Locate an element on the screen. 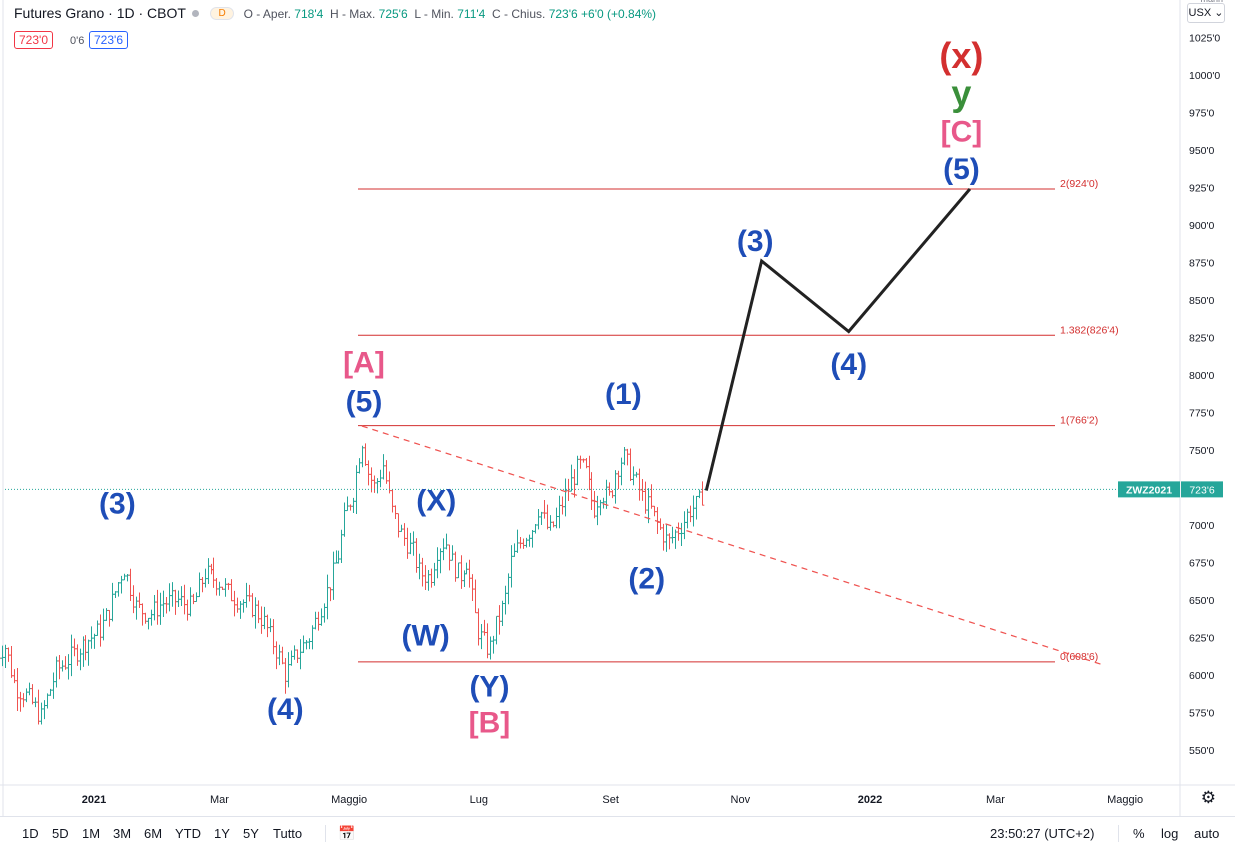 This screenshot has height=850, width=1235. sell-price-box: 723'0 is located at coordinates (33, 40).